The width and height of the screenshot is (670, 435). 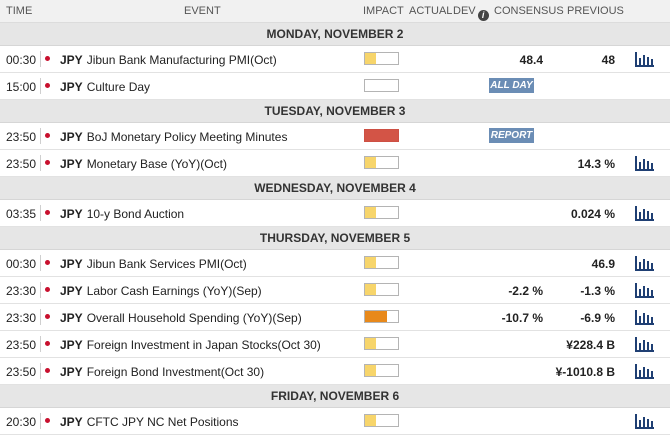 I want to click on event-title: JPY Culture Day, so click(x=105, y=87).